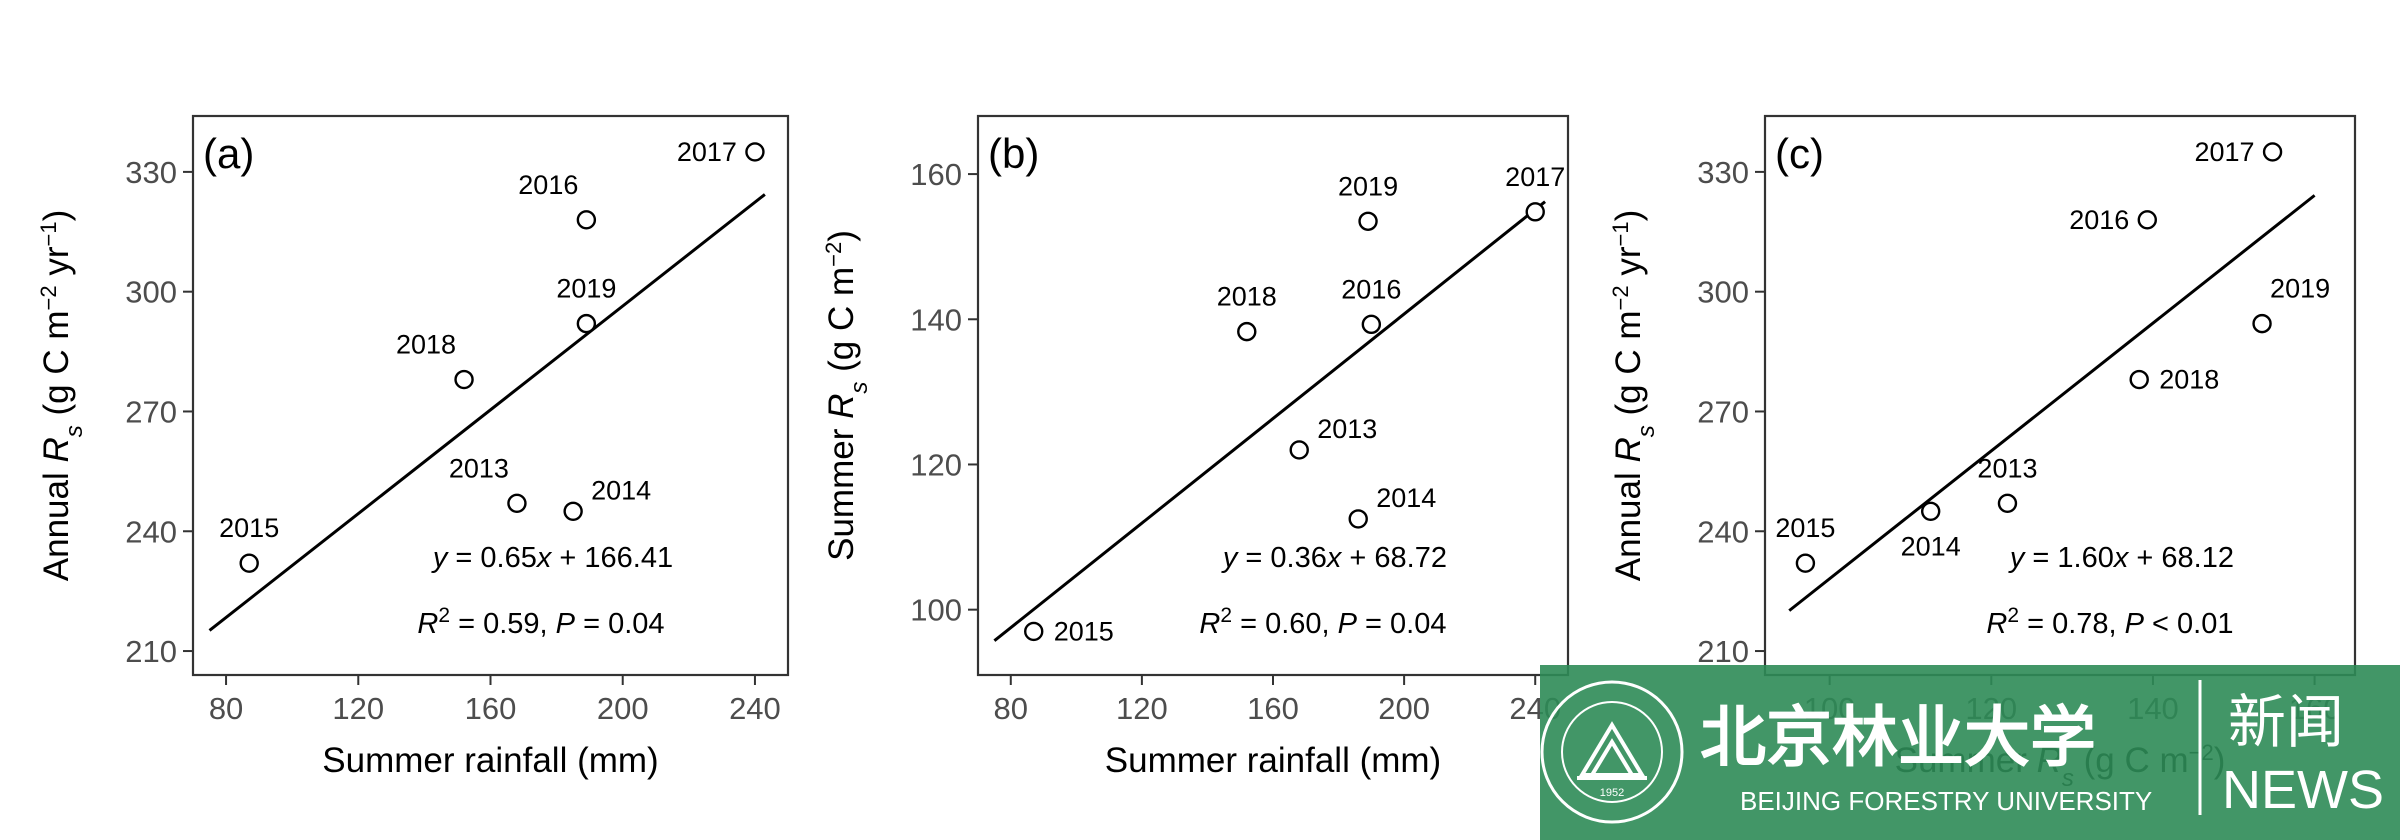 The width and height of the screenshot is (2400, 840). I want to click on news-en: NEWS, so click(2303, 790).